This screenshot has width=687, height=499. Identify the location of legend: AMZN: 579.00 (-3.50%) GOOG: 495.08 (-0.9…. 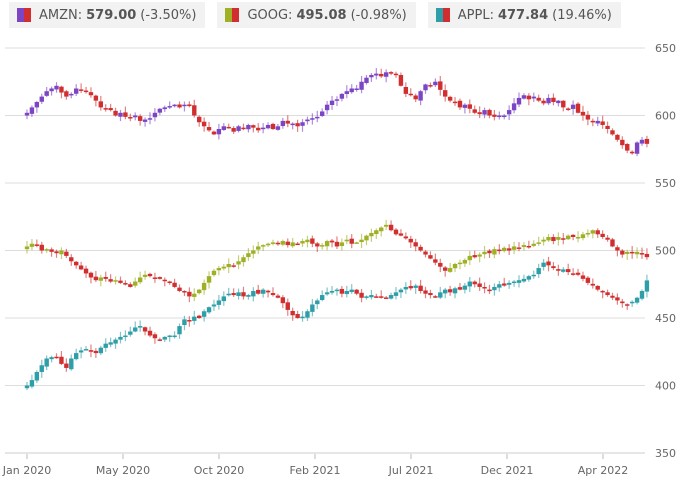
(315, 15).